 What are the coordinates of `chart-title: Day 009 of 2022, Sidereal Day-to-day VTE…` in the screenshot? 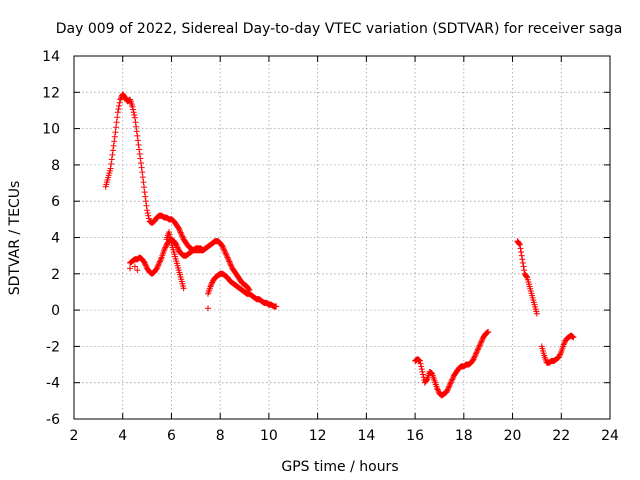 It's located at (339, 29).